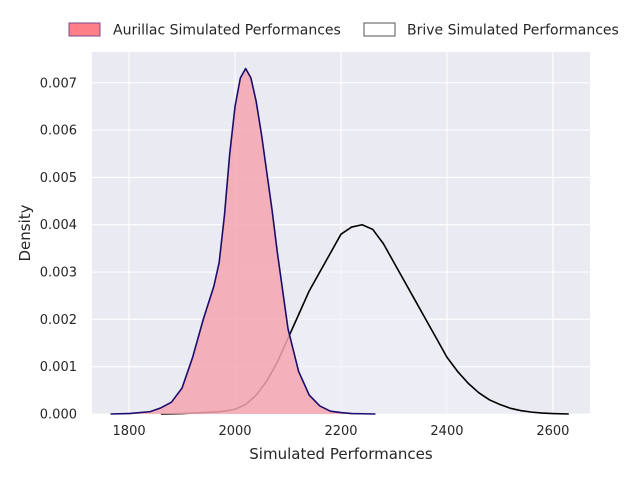 This screenshot has height=484, width=640. Describe the element at coordinates (341, 454) in the screenshot. I see `x-axis-label: Simulated Performances` at that location.